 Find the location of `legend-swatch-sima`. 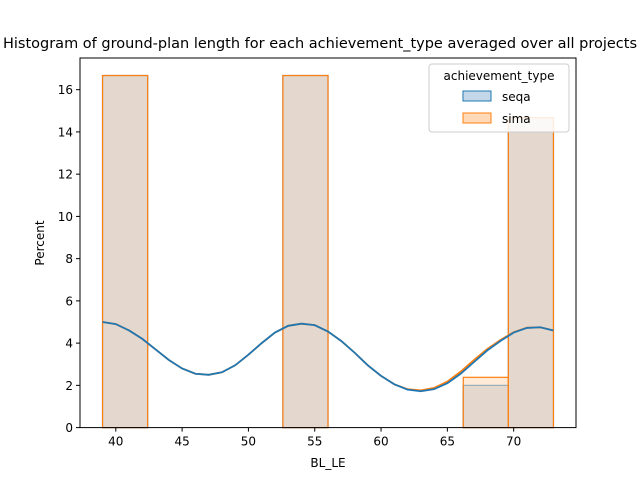

legend-swatch-sima is located at coordinates (477, 118).